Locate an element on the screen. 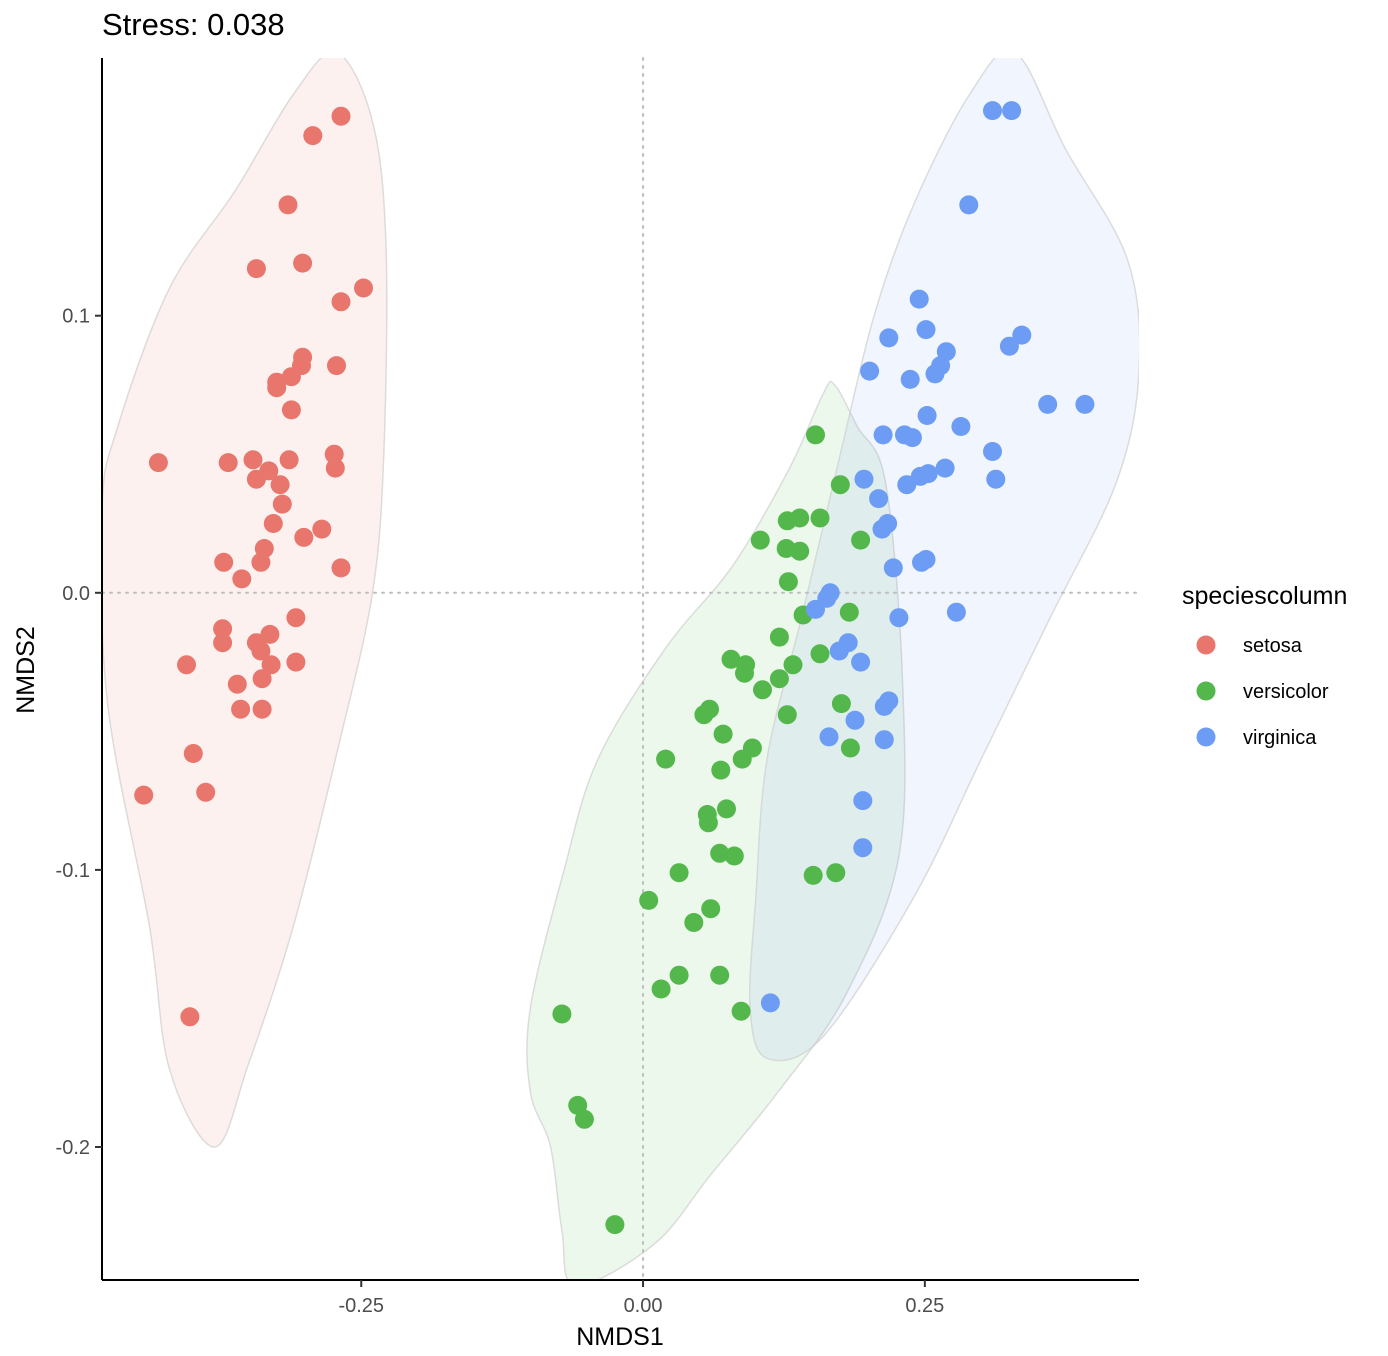  chart-title: Stress: 0.038 is located at coordinates (193, 24).